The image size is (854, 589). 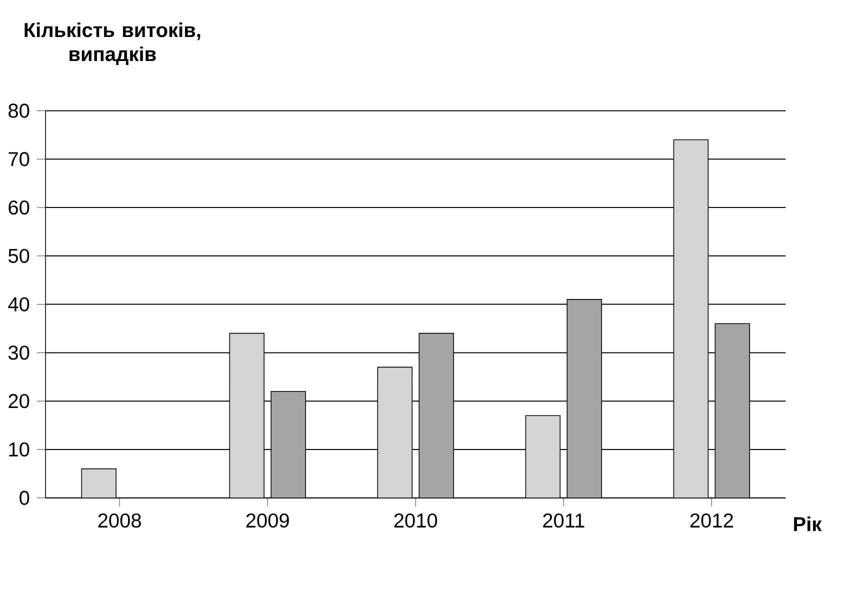 What do you see at coordinates (119, 520) in the screenshot?
I see `x-tick-label: 2008` at bounding box center [119, 520].